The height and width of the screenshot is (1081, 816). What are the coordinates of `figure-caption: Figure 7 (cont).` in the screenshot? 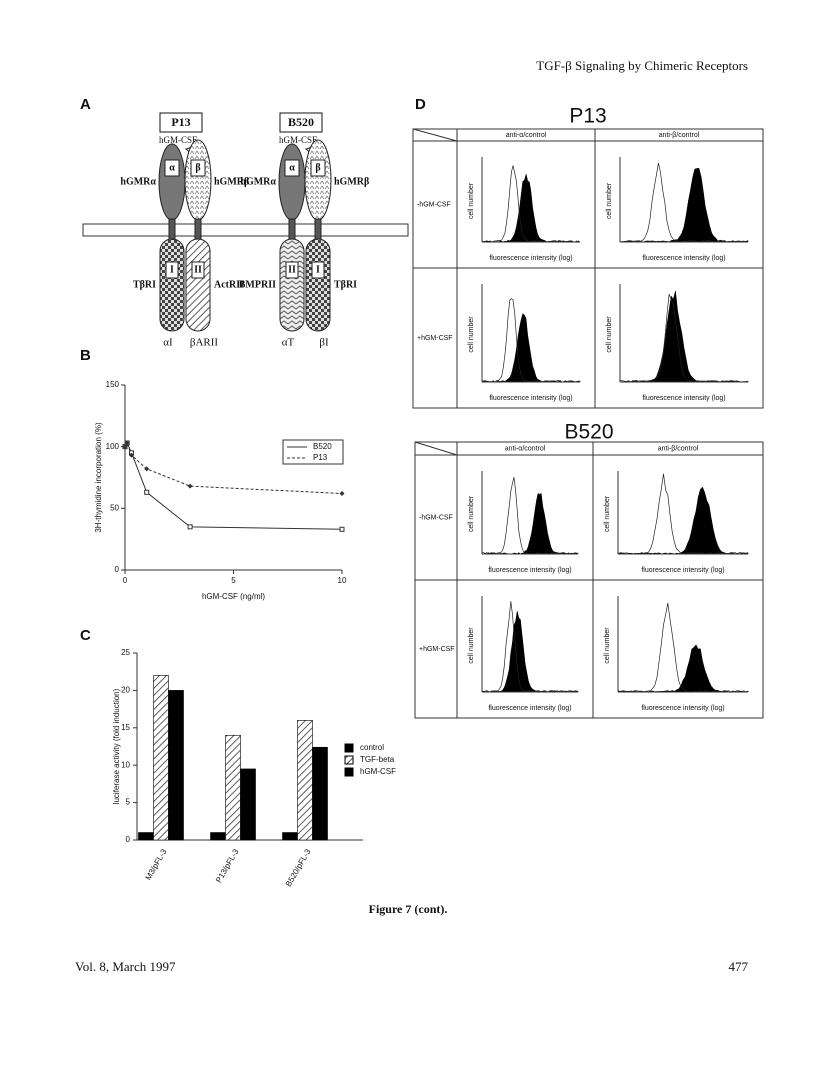 It's located at (408, 909).